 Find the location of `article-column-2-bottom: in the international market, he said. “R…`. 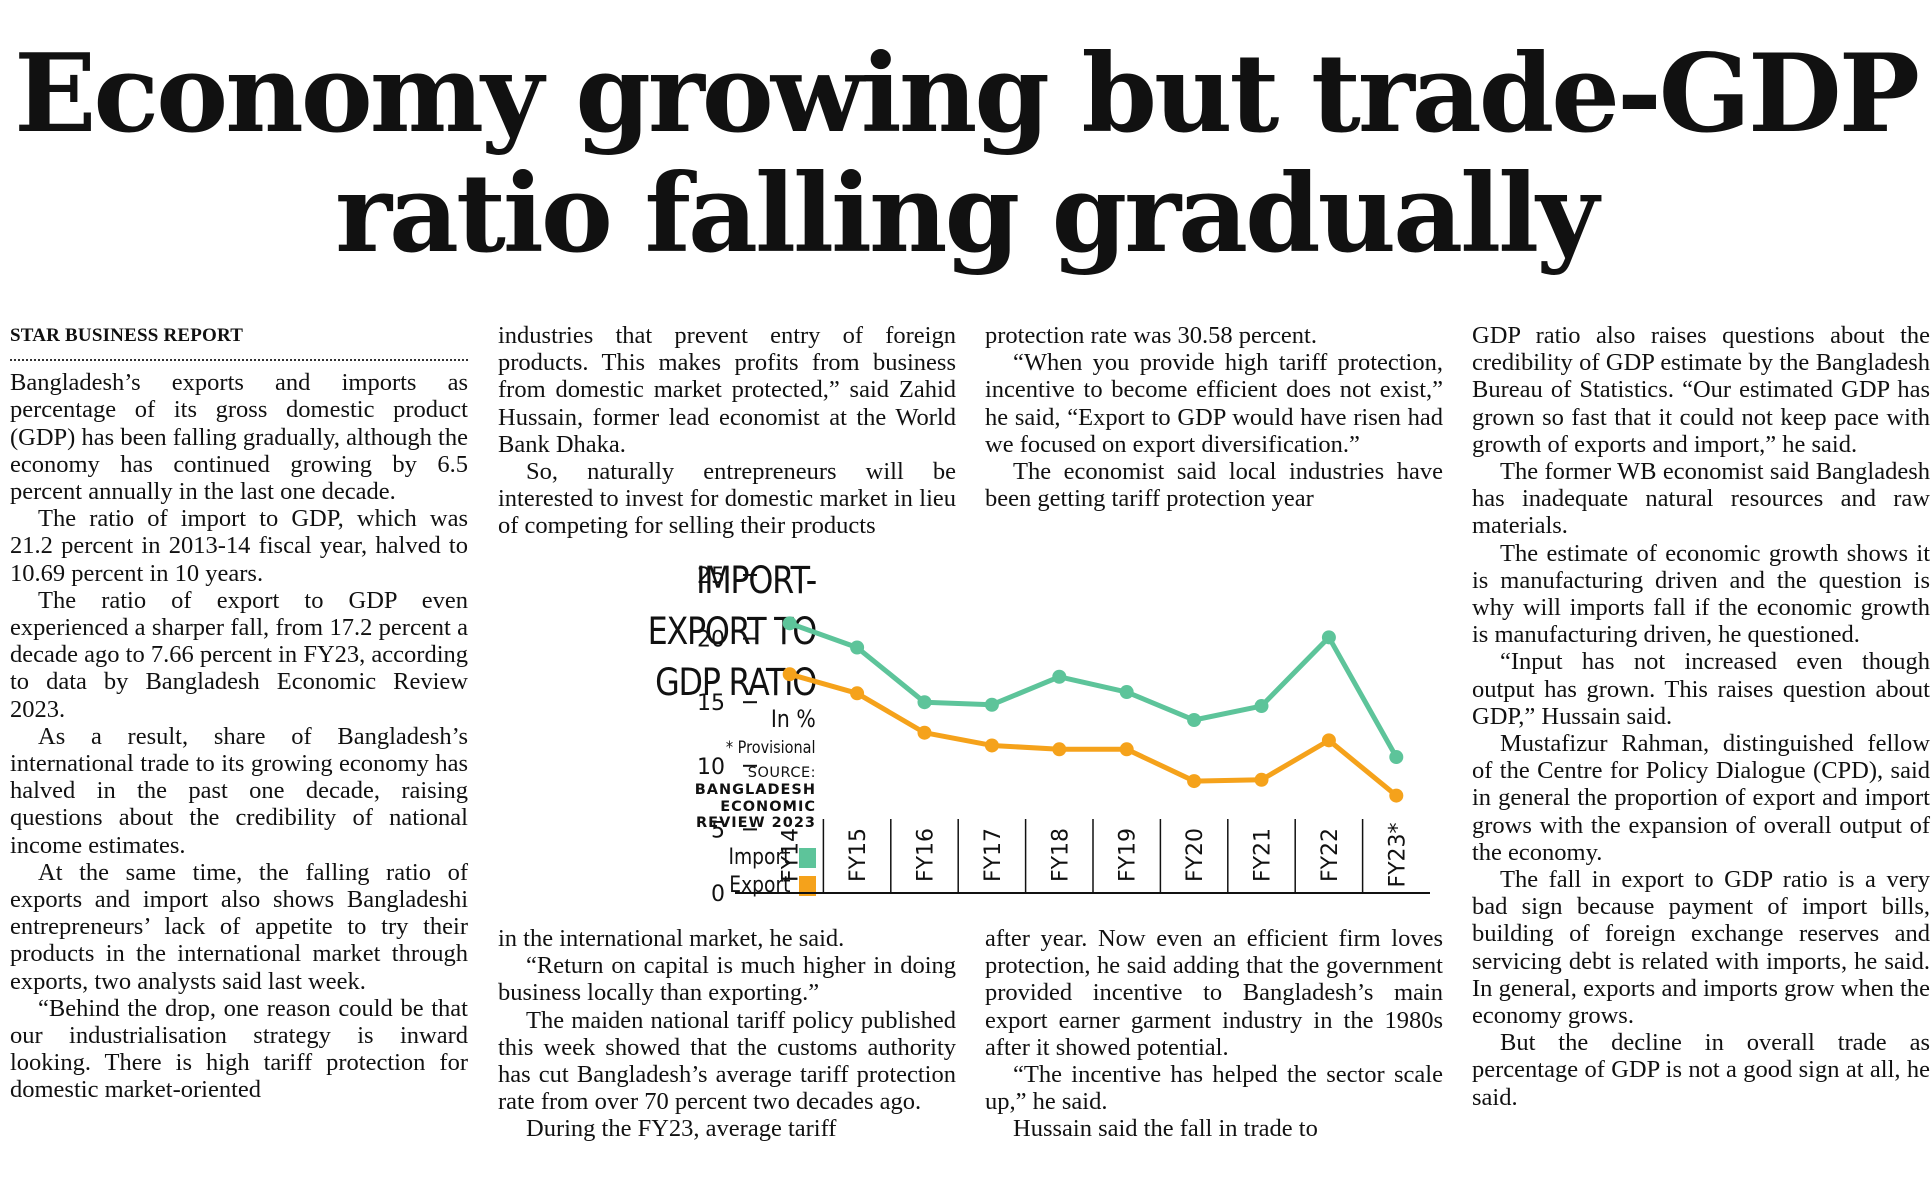

article-column-2-bottom: in the international market, he said. “R… is located at coordinates (727, 1034).